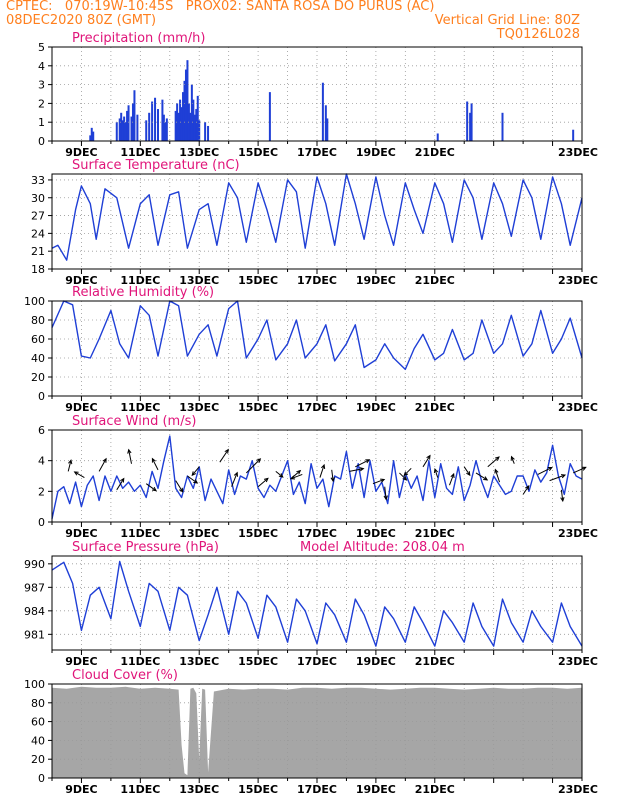 This screenshot has width=618, height=800. I want to click on y-tick-label: 4, so click(41, 461).